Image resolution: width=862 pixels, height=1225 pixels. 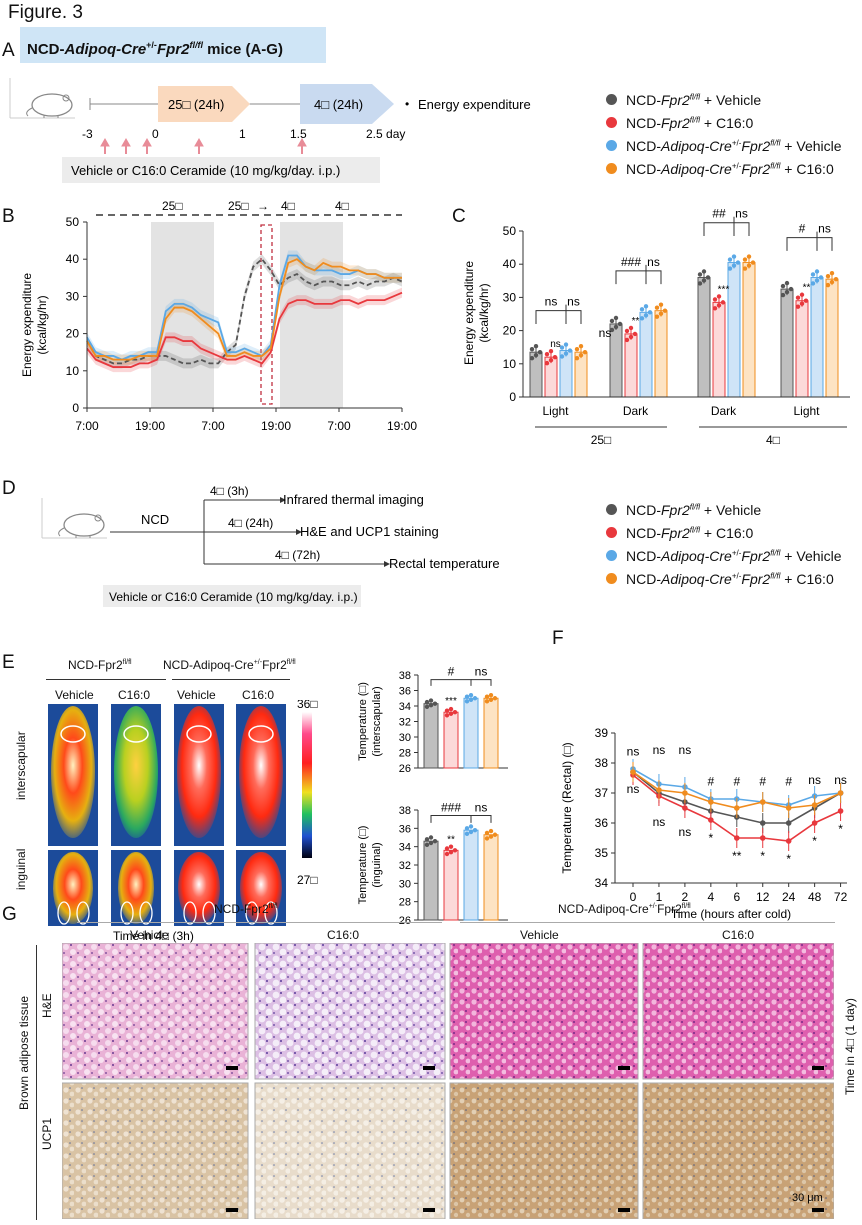 What do you see at coordinates (46, 49) in the screenshot?
I see `banner-prefix: NCD-` at bounding box center [46, 49].